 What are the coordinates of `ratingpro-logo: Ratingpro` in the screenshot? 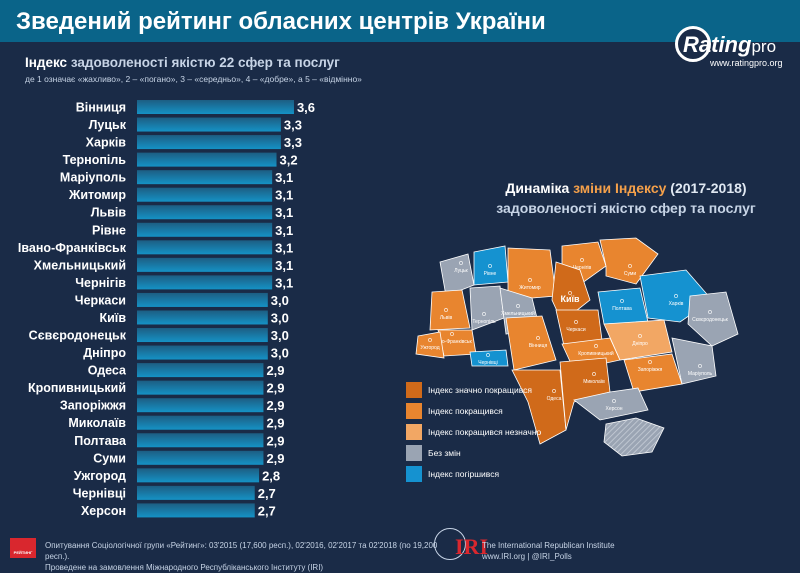 It's located at (729, 45).